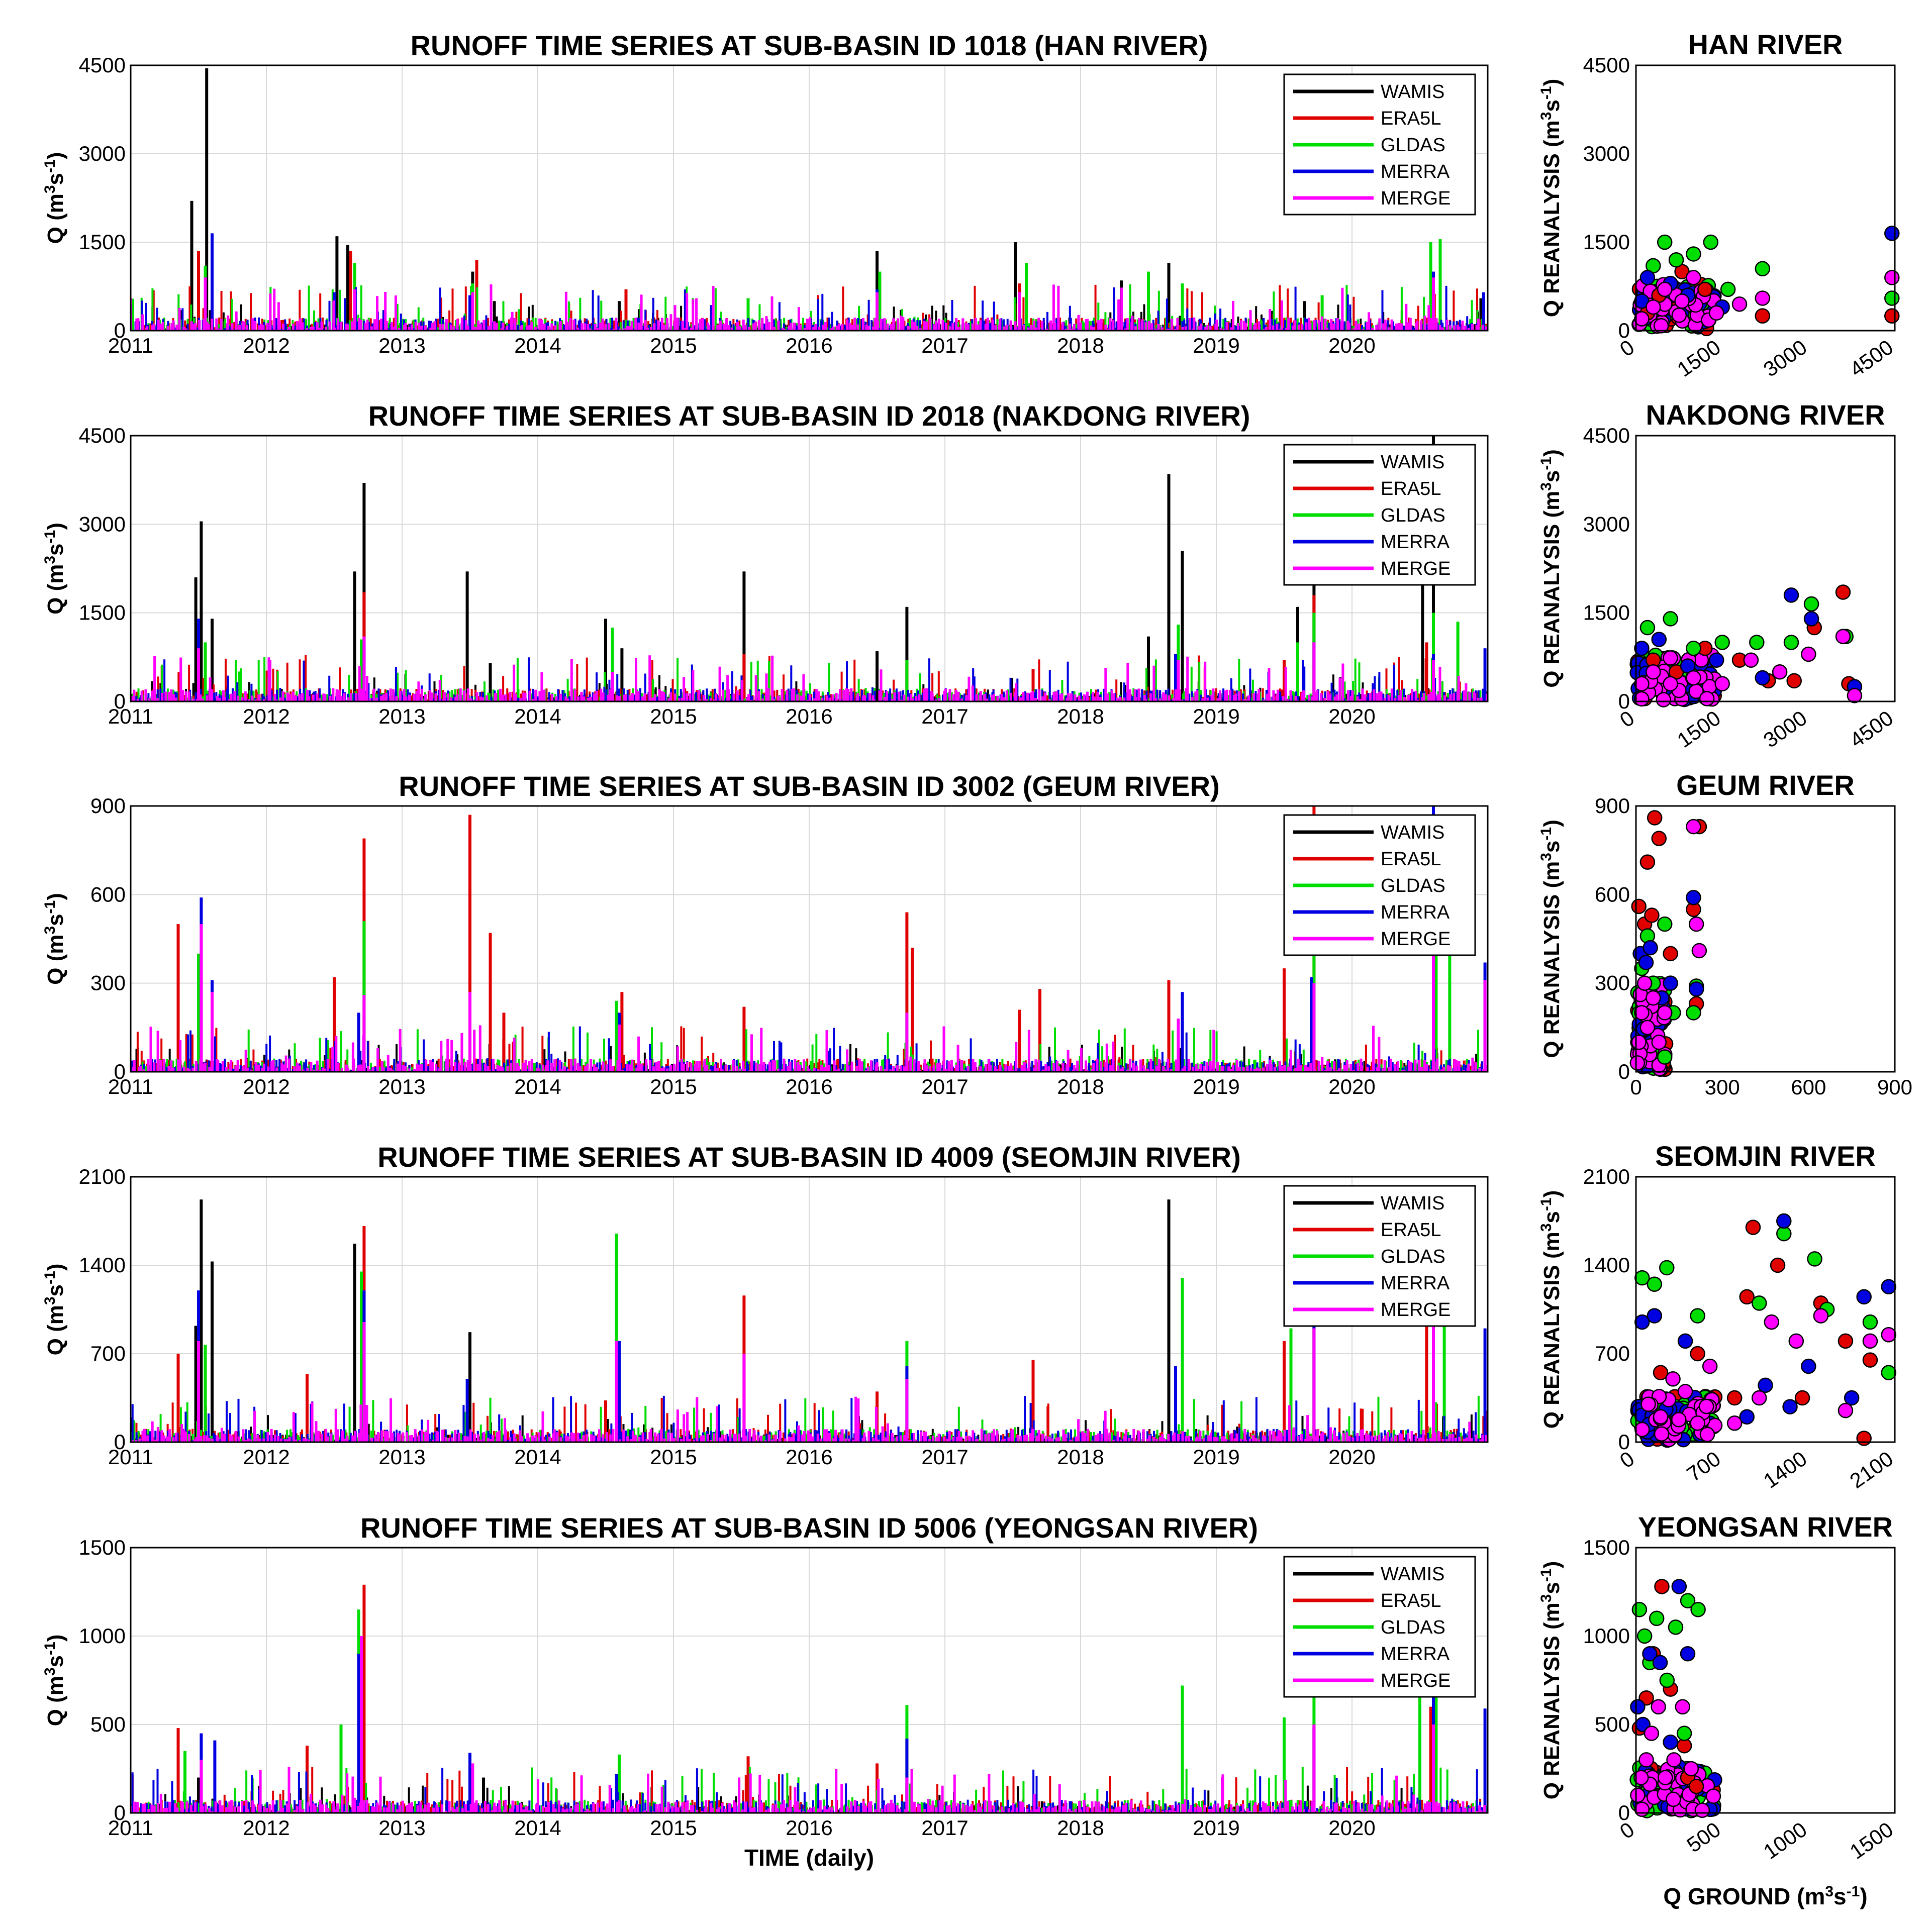  What do you see at coordinates (108, 806) in the screenshot?
I see `y-tick-label: 900` at bounding box center [108, 806].